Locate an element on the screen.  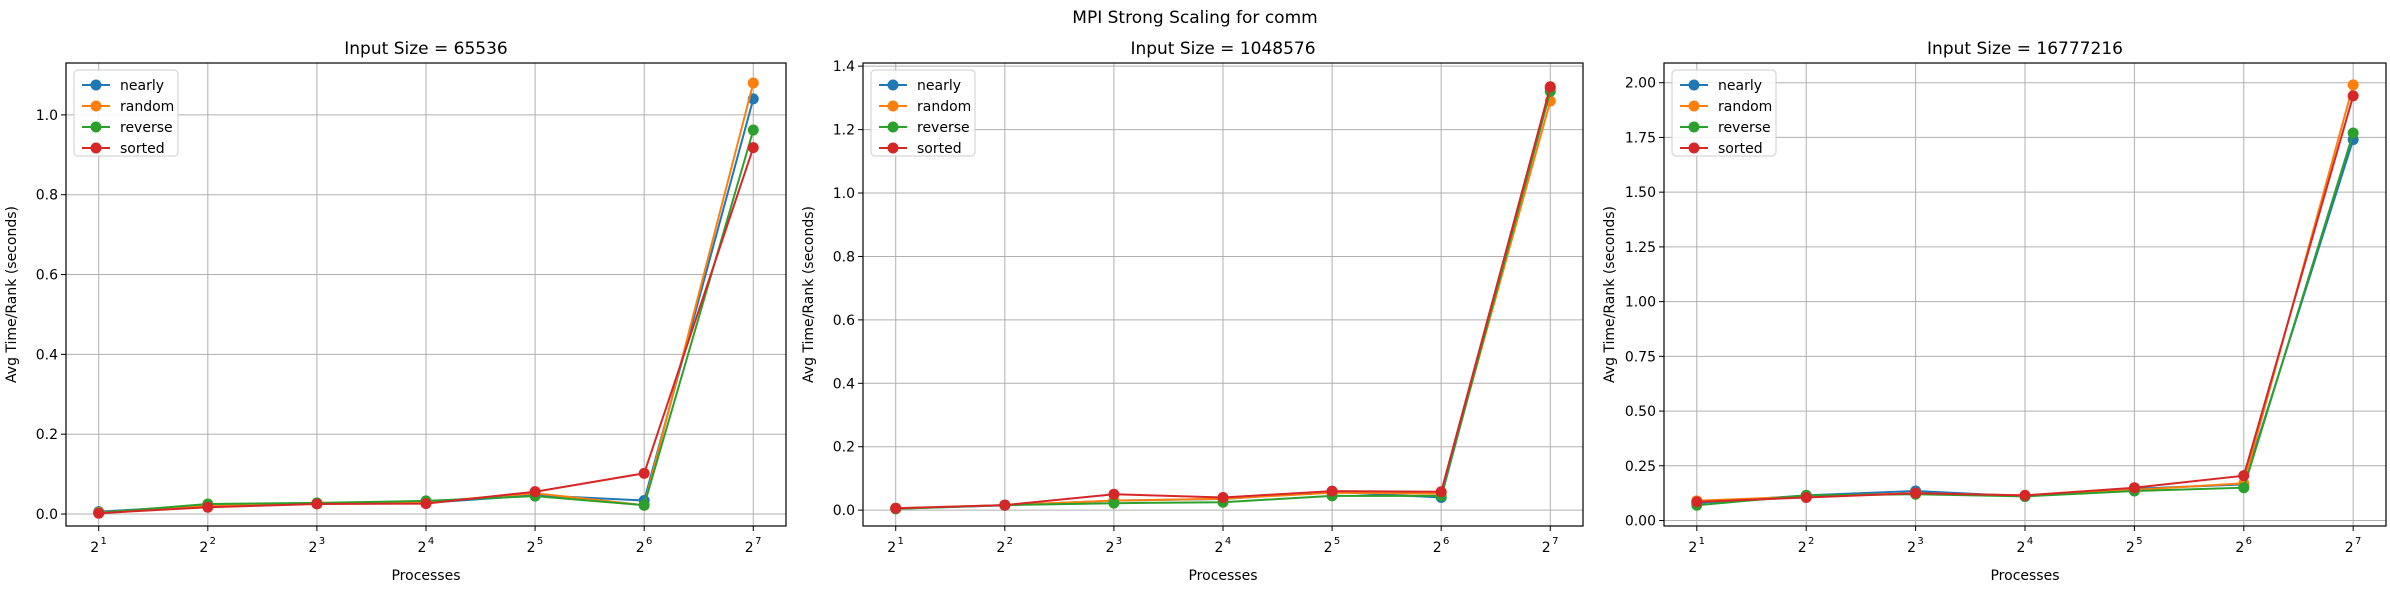
legend-marker-nearly is located at coordinates (96, 85).